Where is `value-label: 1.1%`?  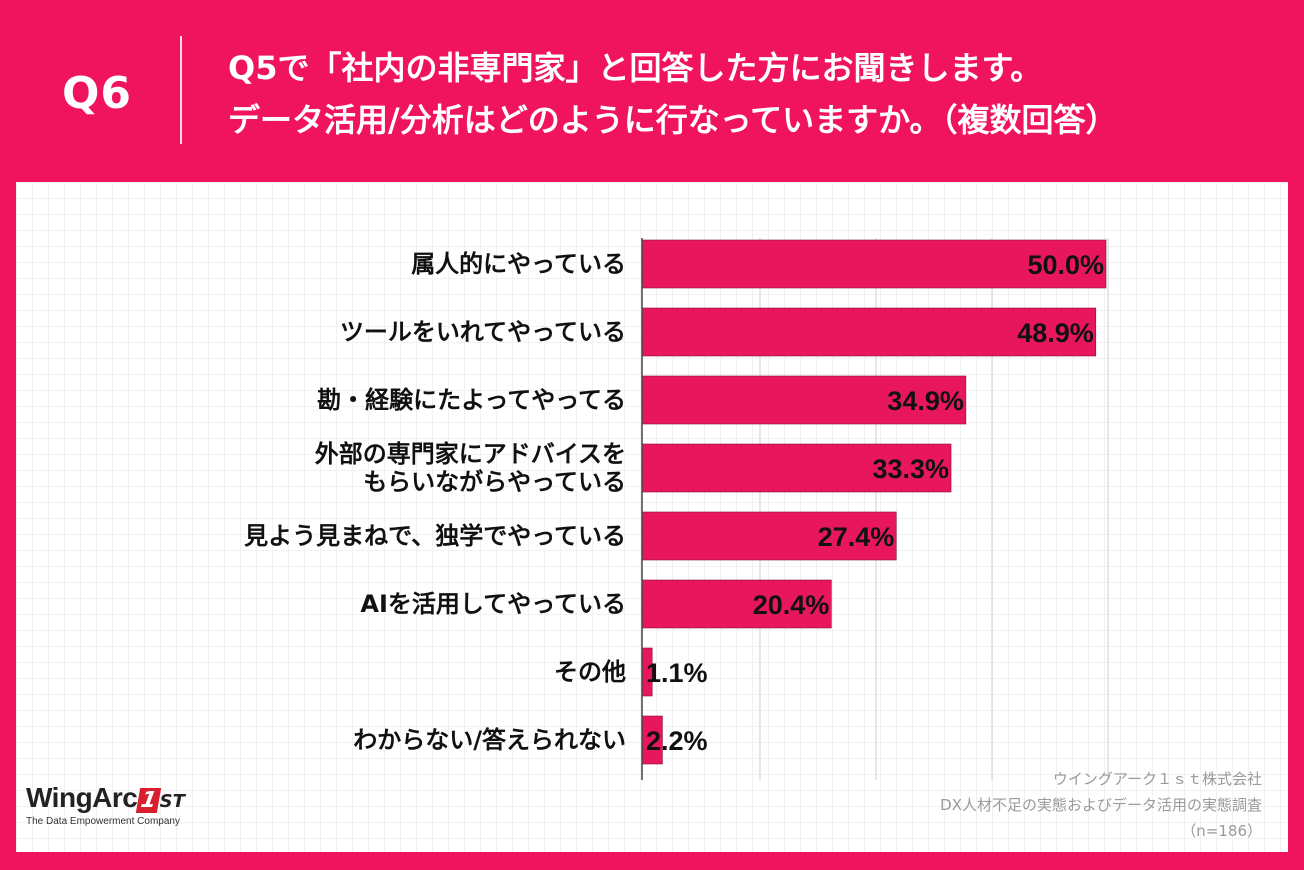
value-label: 1.1% is located at coordinates (677, 673).